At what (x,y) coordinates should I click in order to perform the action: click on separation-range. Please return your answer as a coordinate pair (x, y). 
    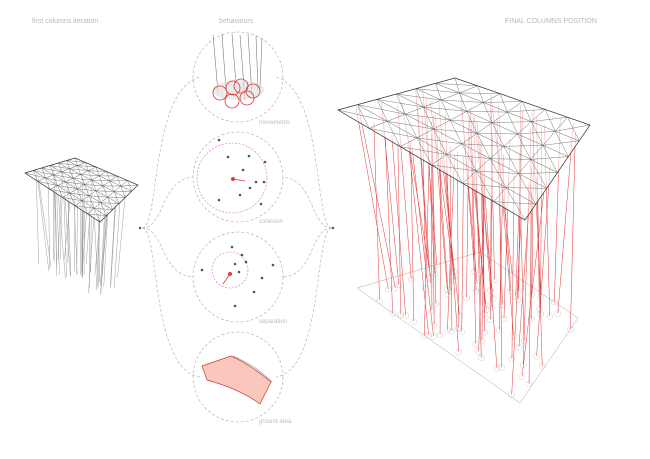
    Looking at the image, I should click on (230, 270).